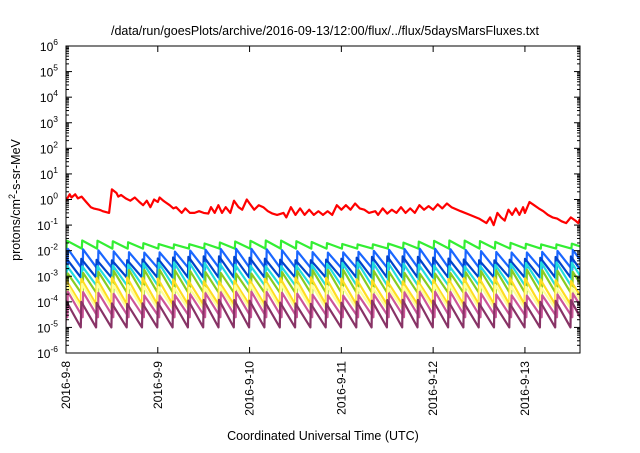 This screenshot has width=640, height=453. What do you see at coordinates (47, 275) in the screenshot?
I see `y-tick-label: 10⁻³` at bounding box center [47, 275].